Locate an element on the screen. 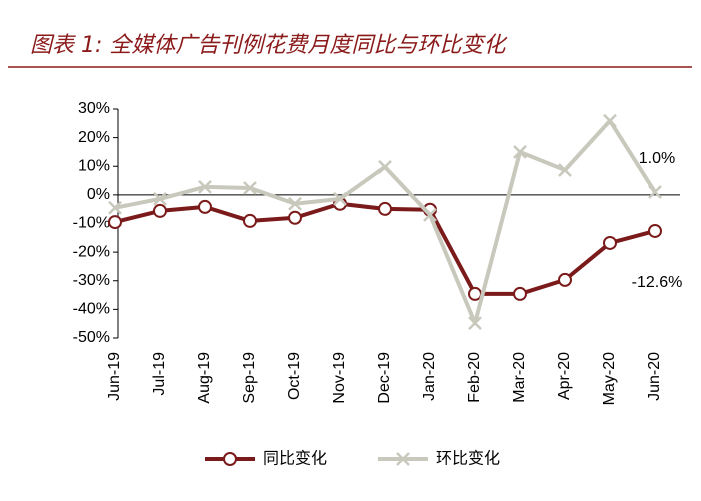 This screenshot has height=501, width=701. y-tick-label: -20% is located at coordinates (91, 251).